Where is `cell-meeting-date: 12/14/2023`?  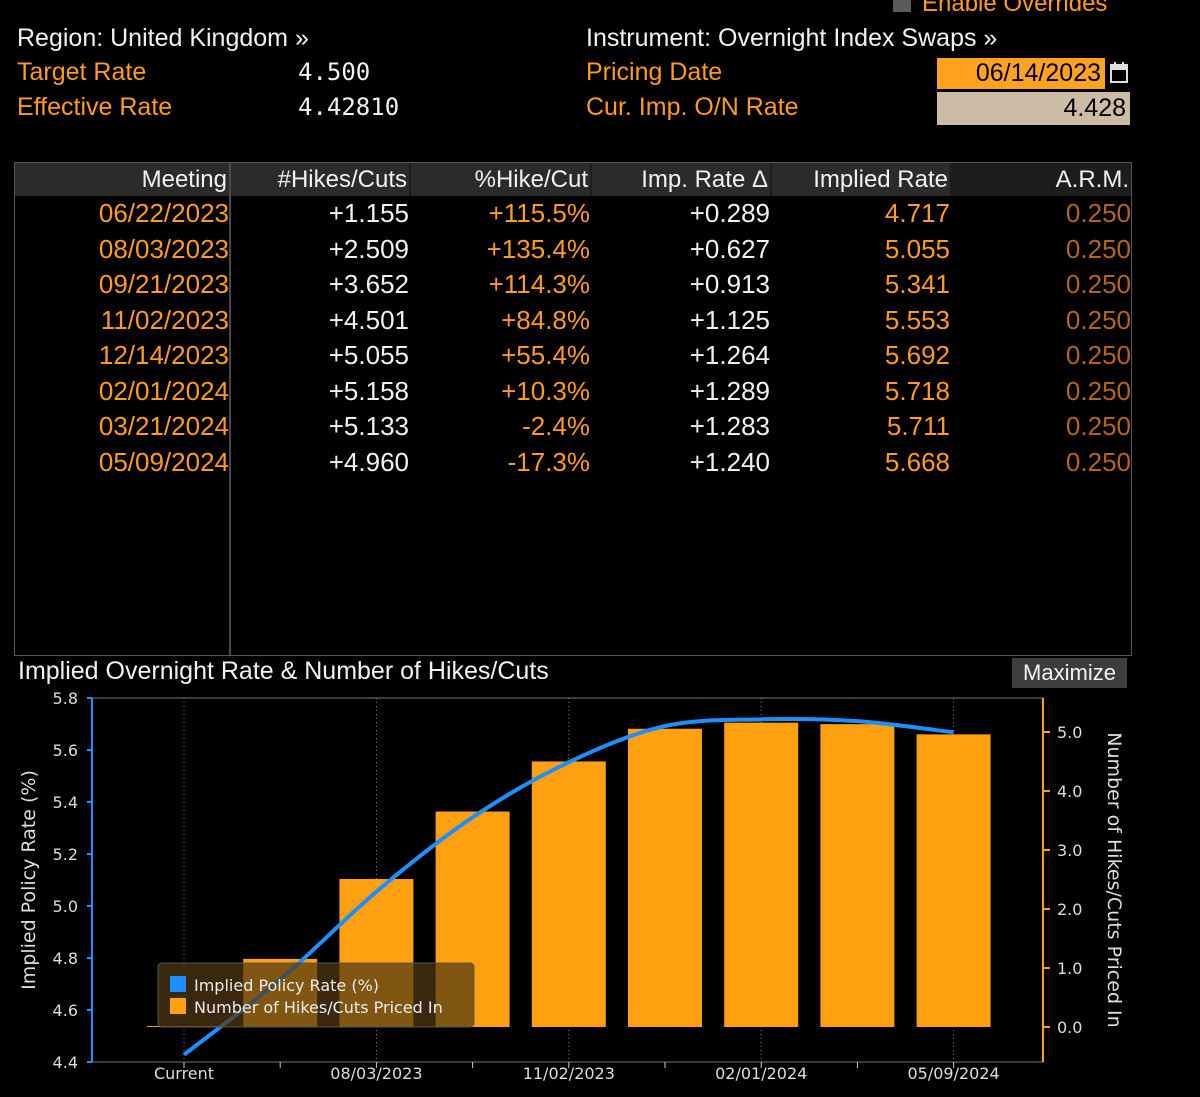
cell-meeting-date: 12/14/2023 is located at coordinates (163, 355).